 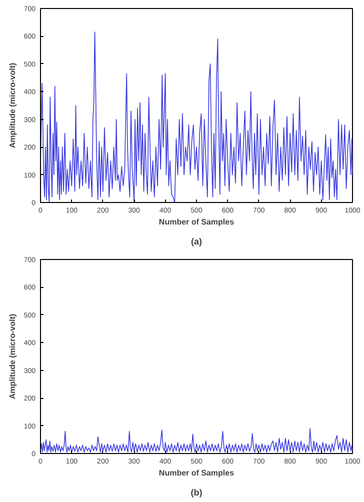 What do you see at coordinates (196, 493) in the screenshot?
I see `text: (b)` at bounding box center [196, 493].